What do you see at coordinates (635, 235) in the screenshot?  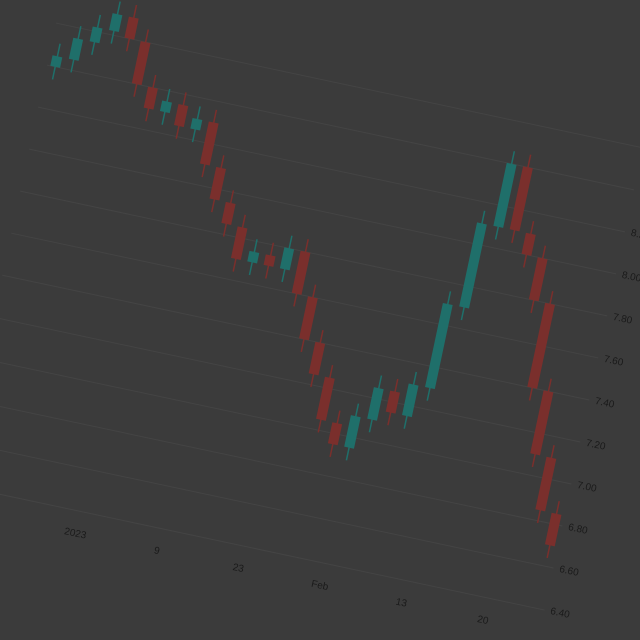 I see `y-tick-label: 8.20` at bounding box center [635, 235].